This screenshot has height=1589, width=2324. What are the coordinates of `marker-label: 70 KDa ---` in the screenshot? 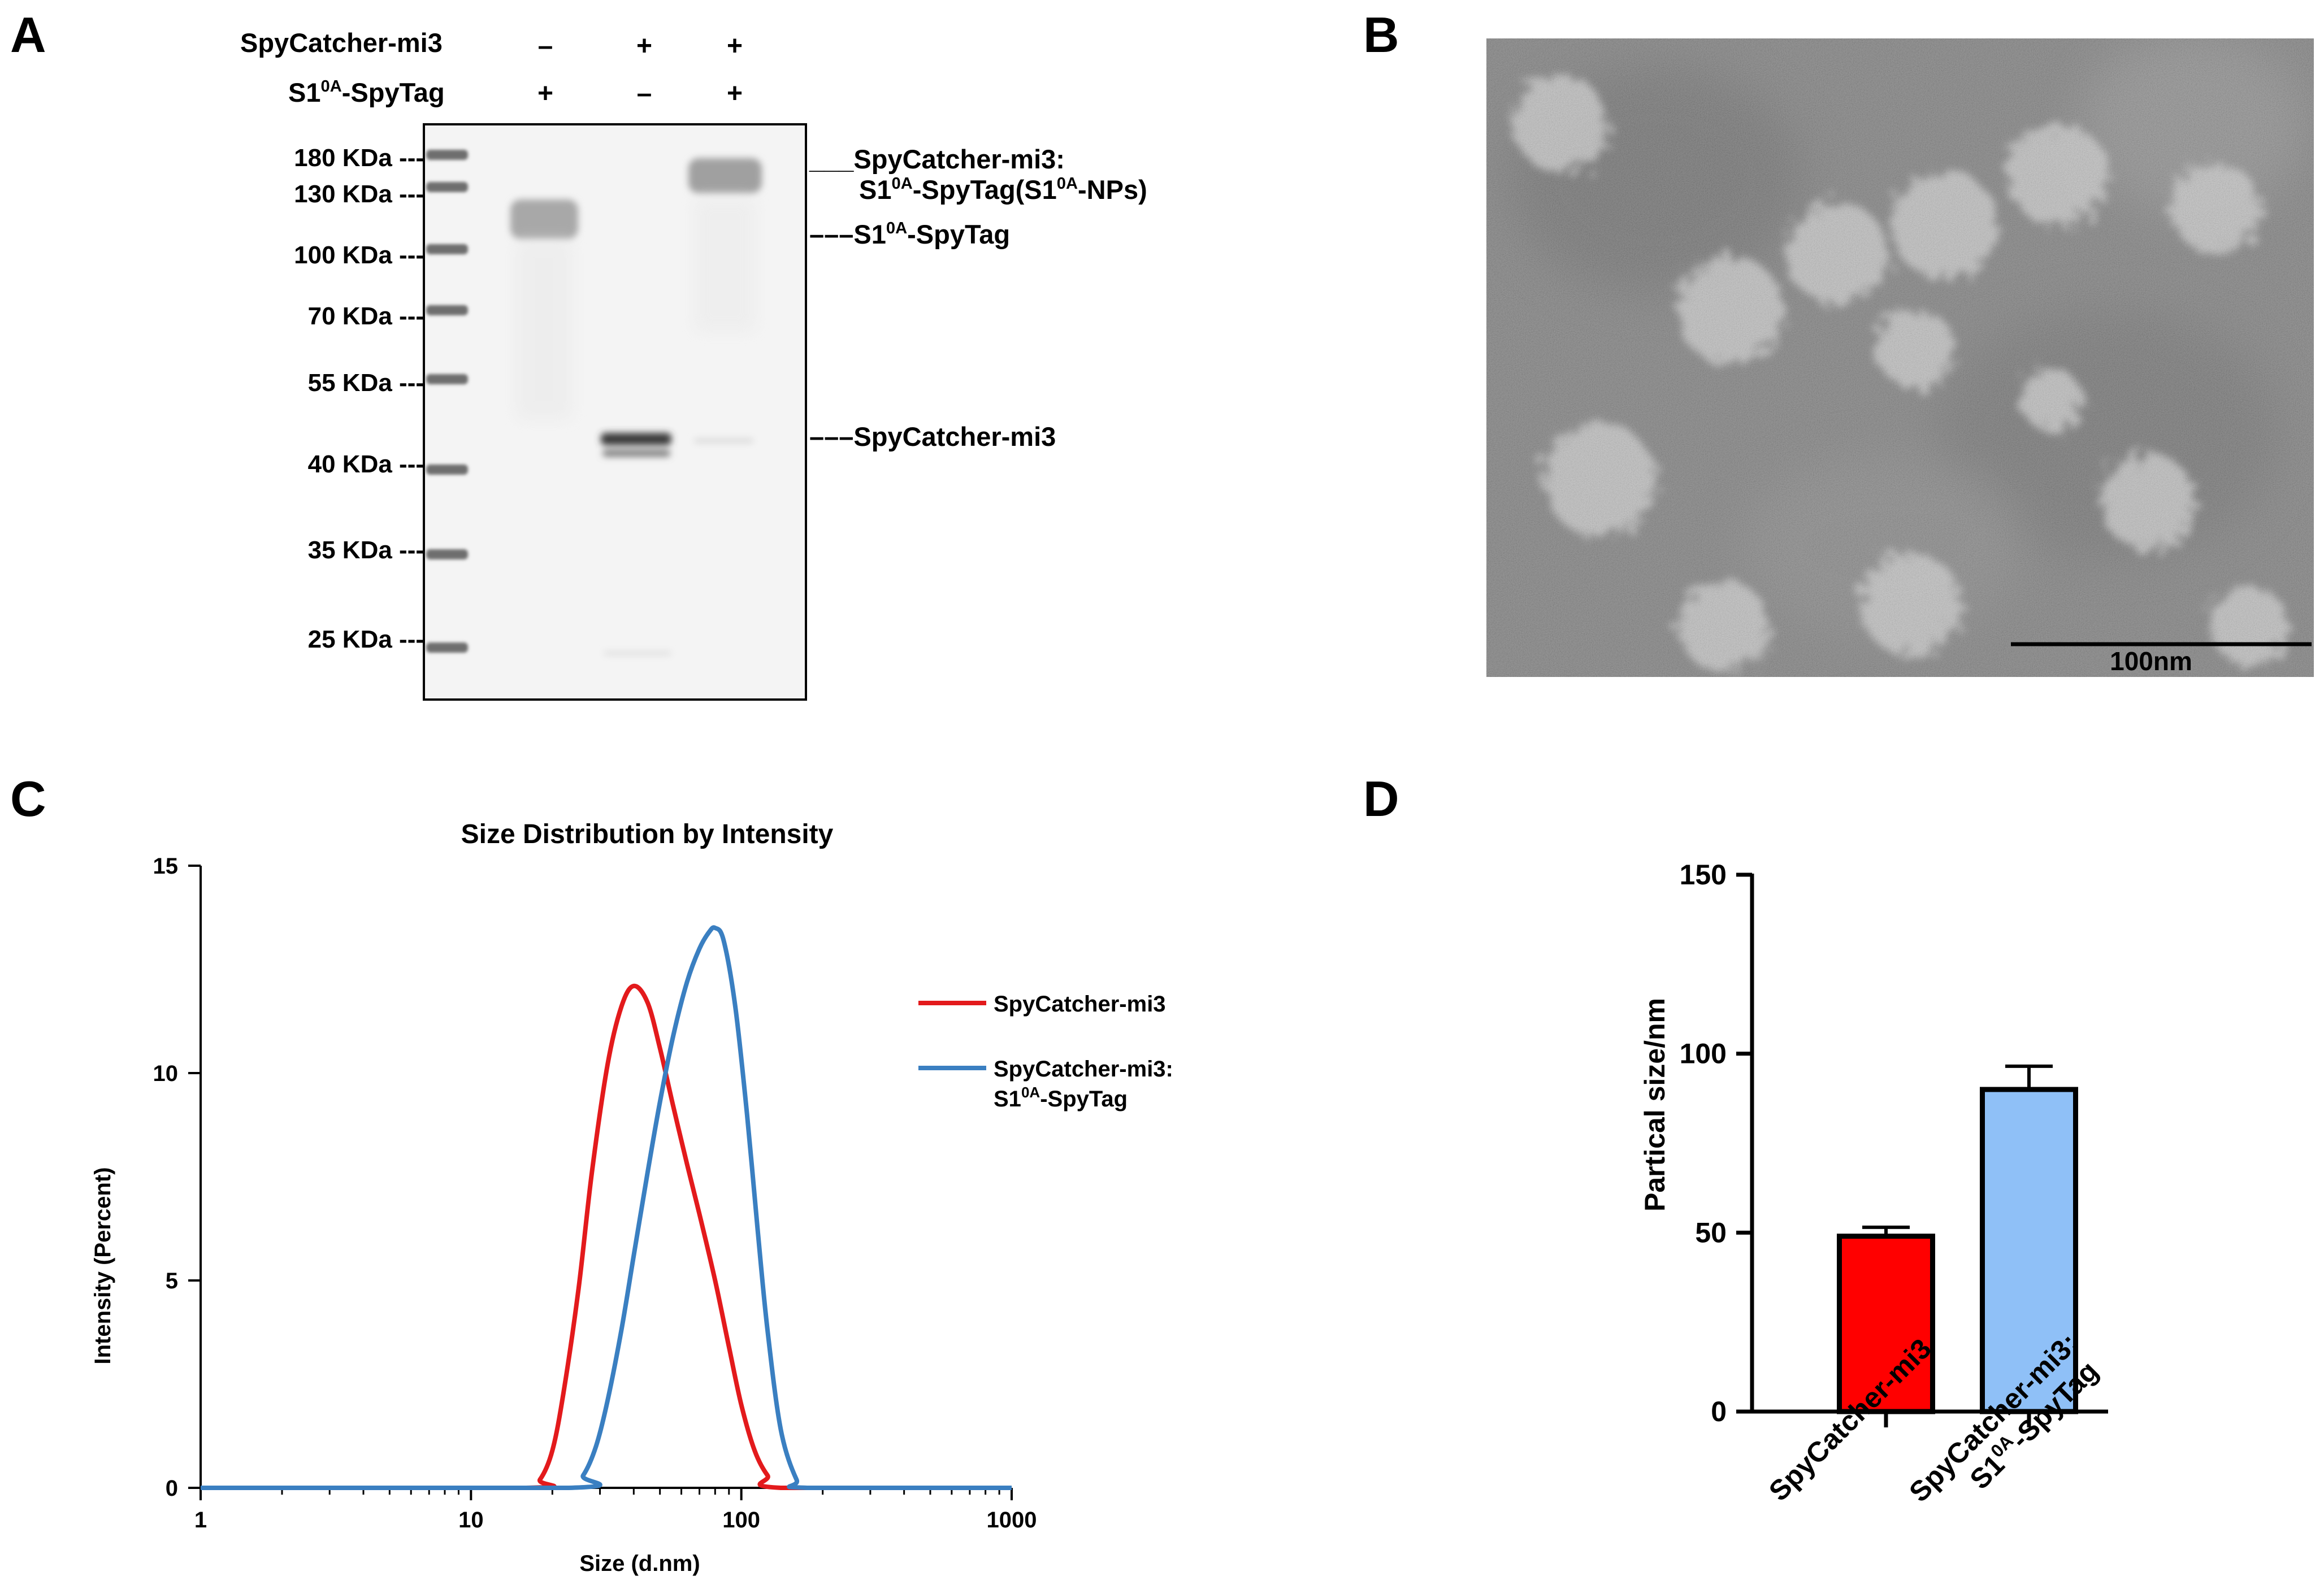 It's located at (365, 316).